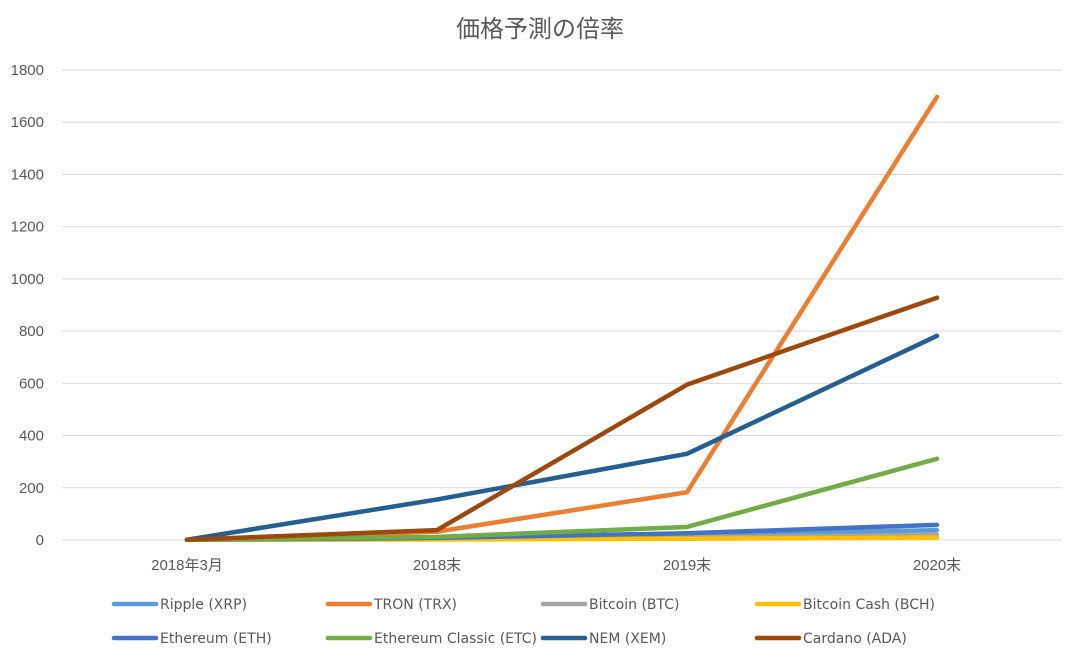 The image size is (1080, 657). What do you see at coordinates (455, 639) in the screenshot?
I see `legend-label: Ethereum Classic (ETC)` at bounding box center [455, 639].